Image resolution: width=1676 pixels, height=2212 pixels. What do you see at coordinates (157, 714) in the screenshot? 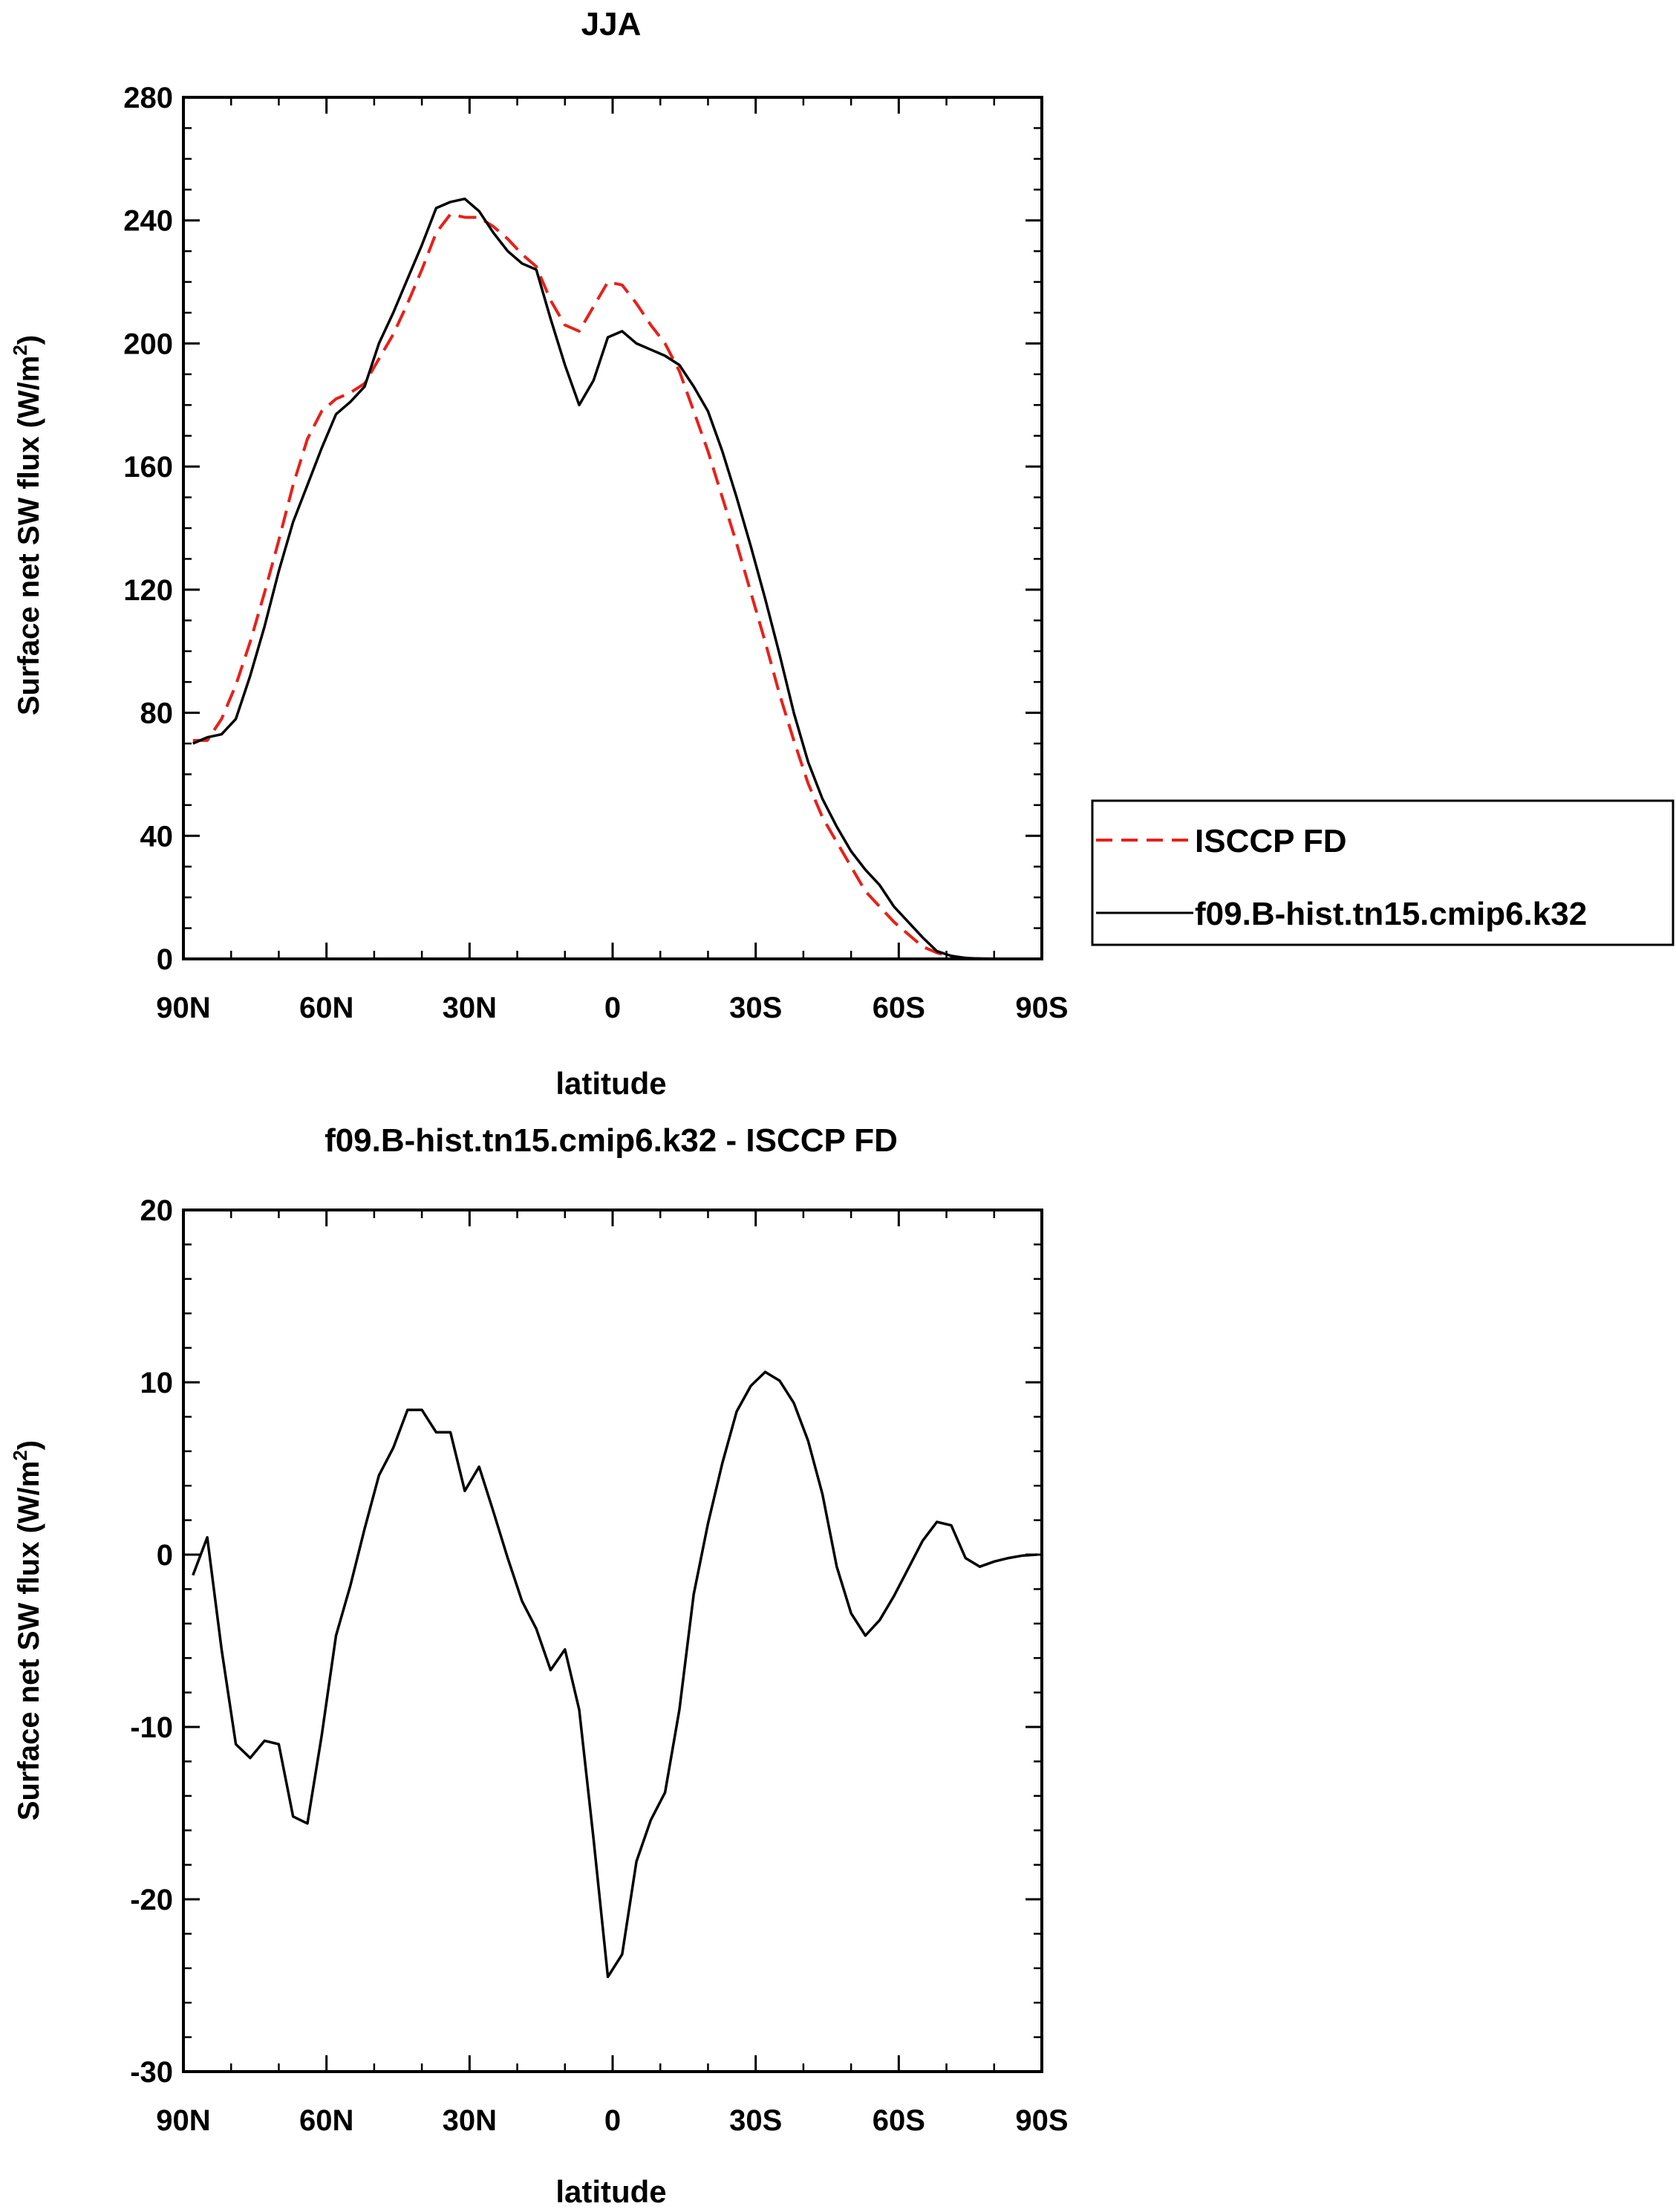
I see `ytick-label-2: 80` at bounding box center [157, 714].